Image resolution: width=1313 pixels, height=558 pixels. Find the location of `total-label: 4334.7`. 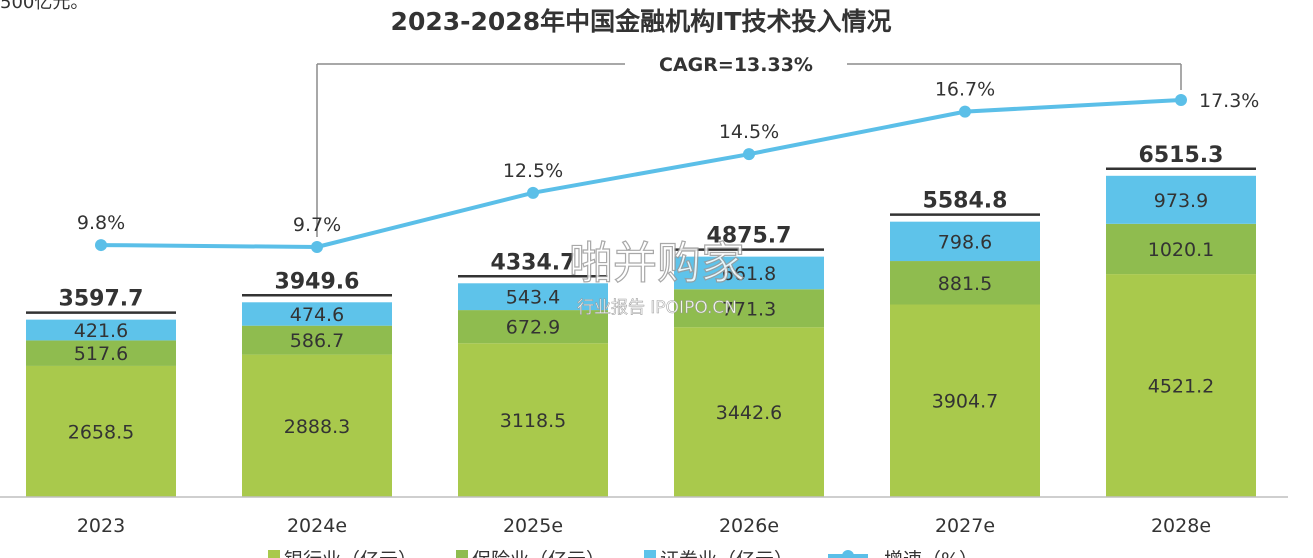

total-label: 4334.7 is located at coordinates (533, 262).